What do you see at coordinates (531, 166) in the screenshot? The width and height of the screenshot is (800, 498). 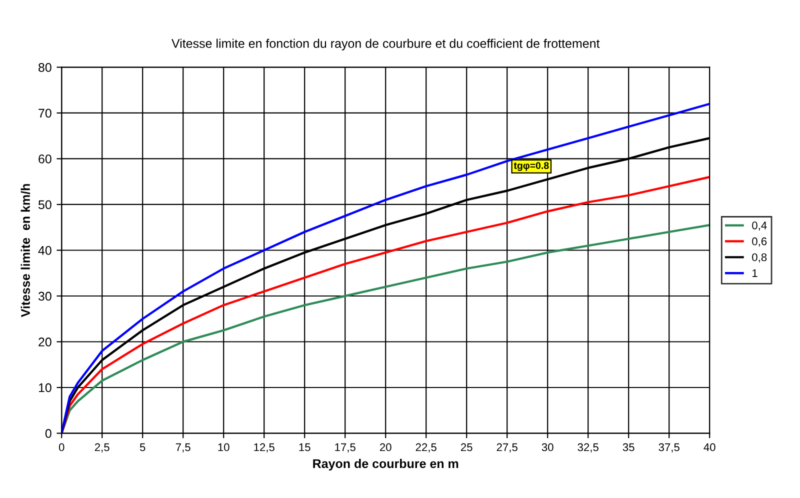 I see `annotation: tgφ=0.8` at bounding box center [531, 166].